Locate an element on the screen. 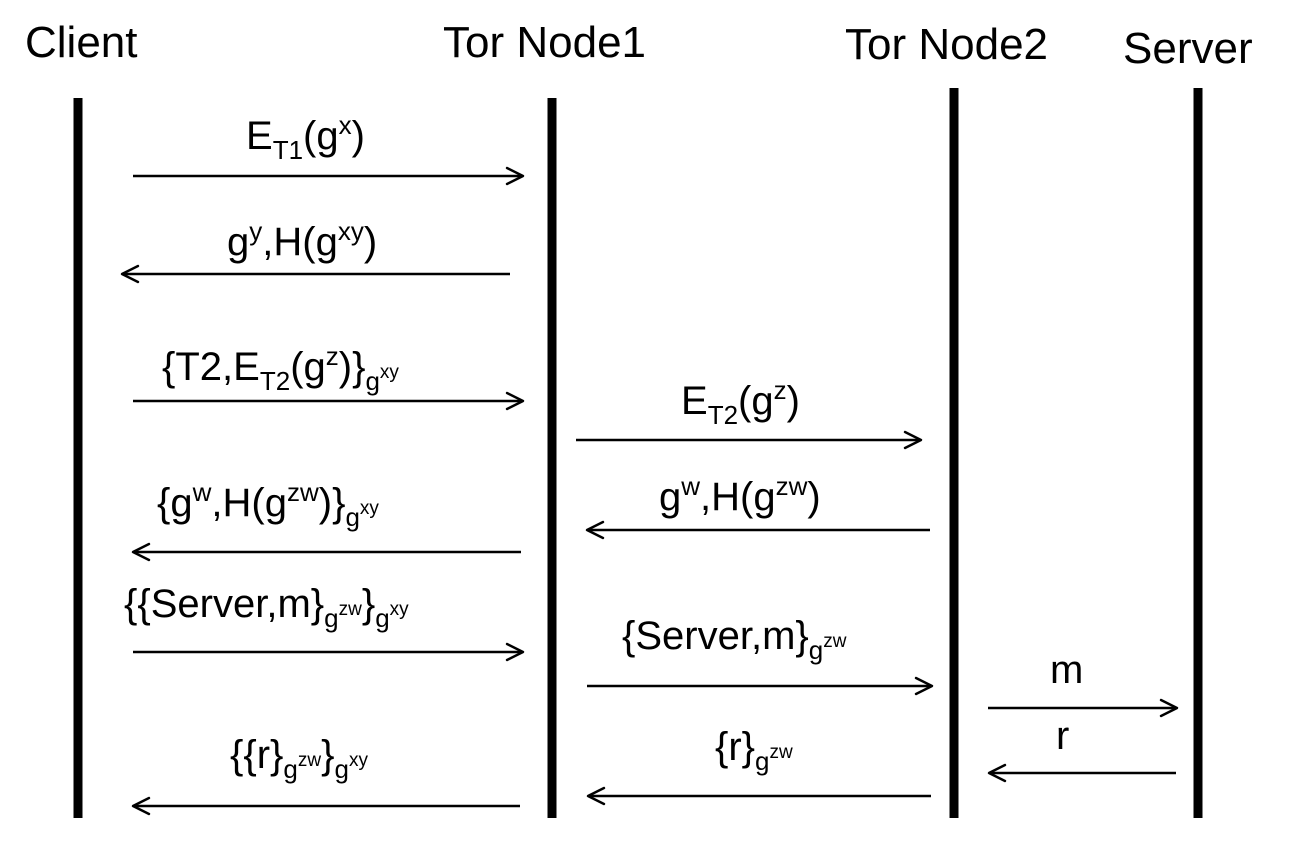  message-label-m9: m is located at coordinates (1066, 670).